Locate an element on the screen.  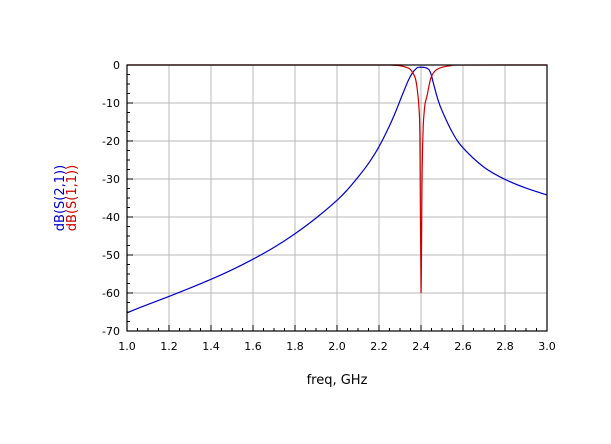
y-tick-label: -70 is located at coordinates (111, 331).